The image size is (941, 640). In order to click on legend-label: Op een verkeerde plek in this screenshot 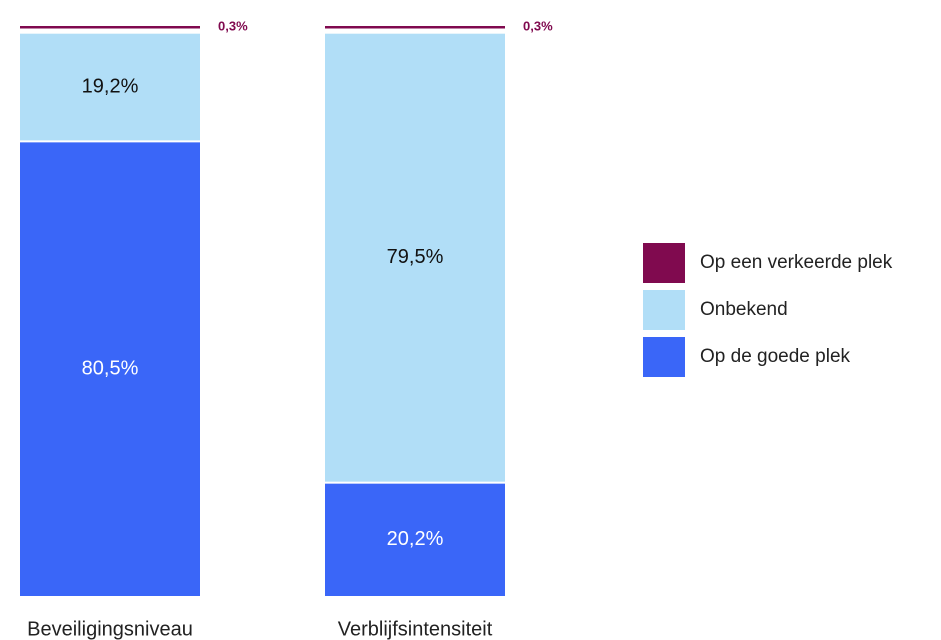, I will do `click(796, 262)`.